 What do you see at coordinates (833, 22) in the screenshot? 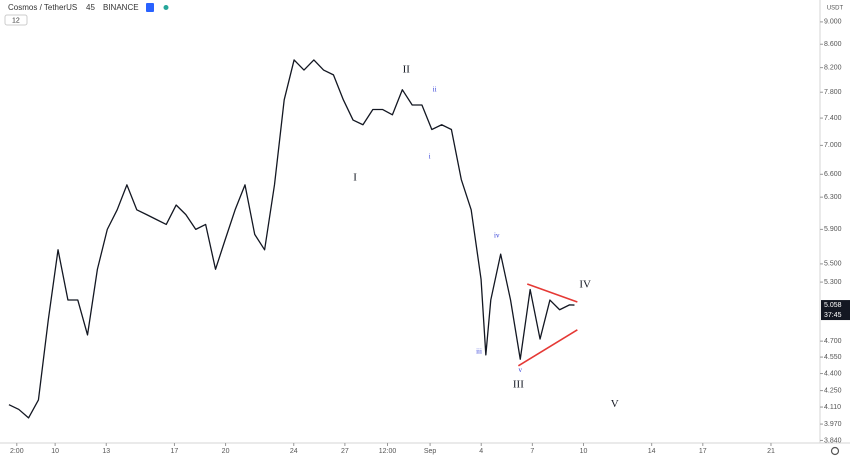
I see `y-tick-label: 9.000` at bounding box center [833, 22].